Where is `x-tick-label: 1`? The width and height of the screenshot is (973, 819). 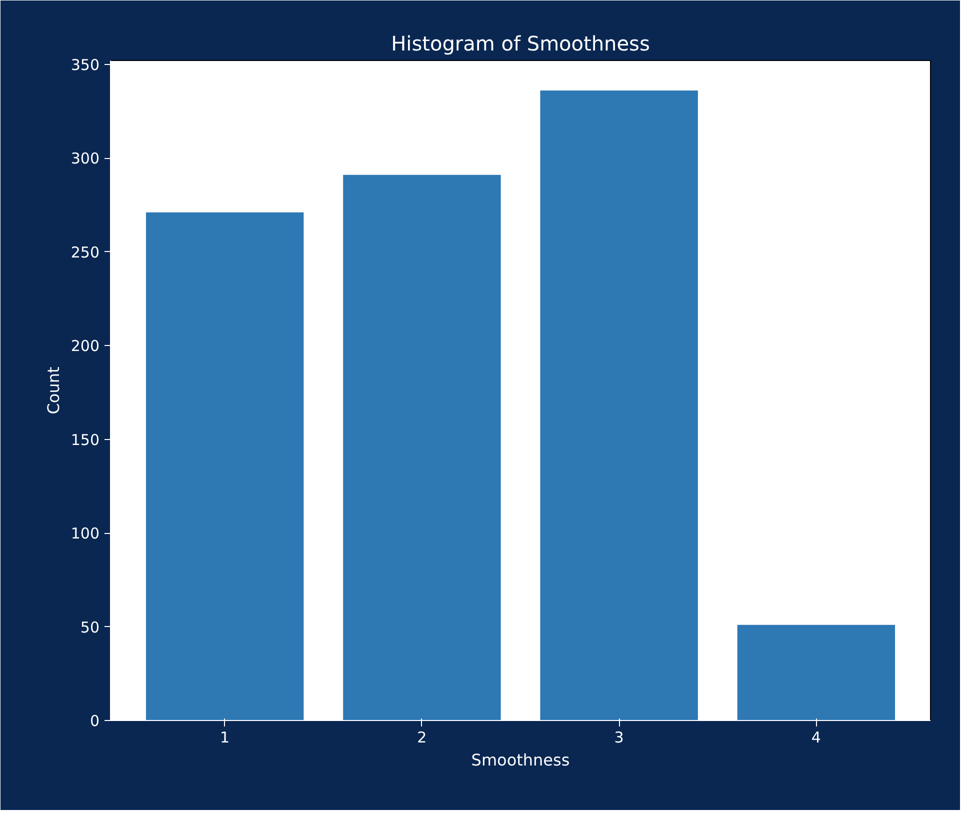 x-tick-label: 1 is located at coordinates (225, 737).